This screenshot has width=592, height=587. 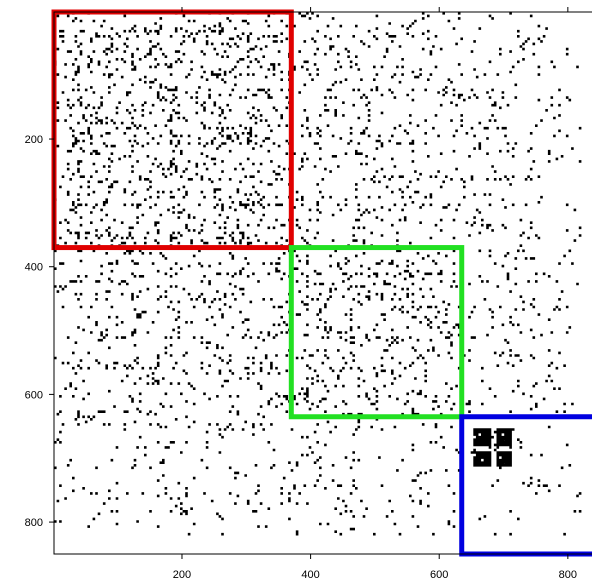 I want to click on y-tick-label: 800, so click(x=34, y=523).